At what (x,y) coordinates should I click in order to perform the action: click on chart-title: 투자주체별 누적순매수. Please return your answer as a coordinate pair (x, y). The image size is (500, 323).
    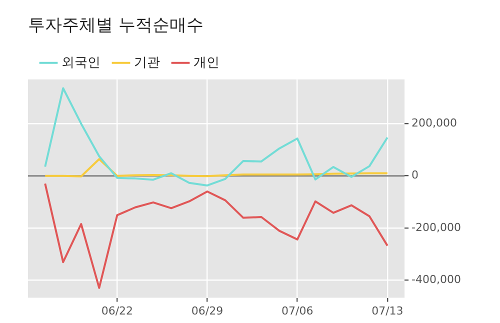
    Looking at the image, I should click on (116, 26).